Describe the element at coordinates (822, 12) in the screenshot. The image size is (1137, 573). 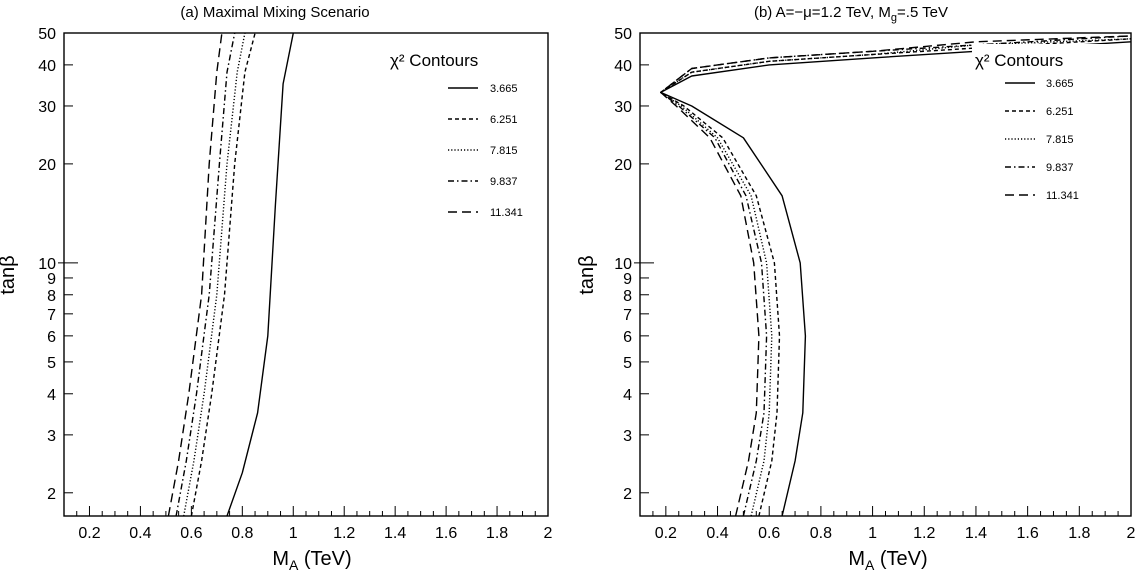
I see `panel-b-title-part1: (b) A=−μ=1.2 TeV, M` at that location.